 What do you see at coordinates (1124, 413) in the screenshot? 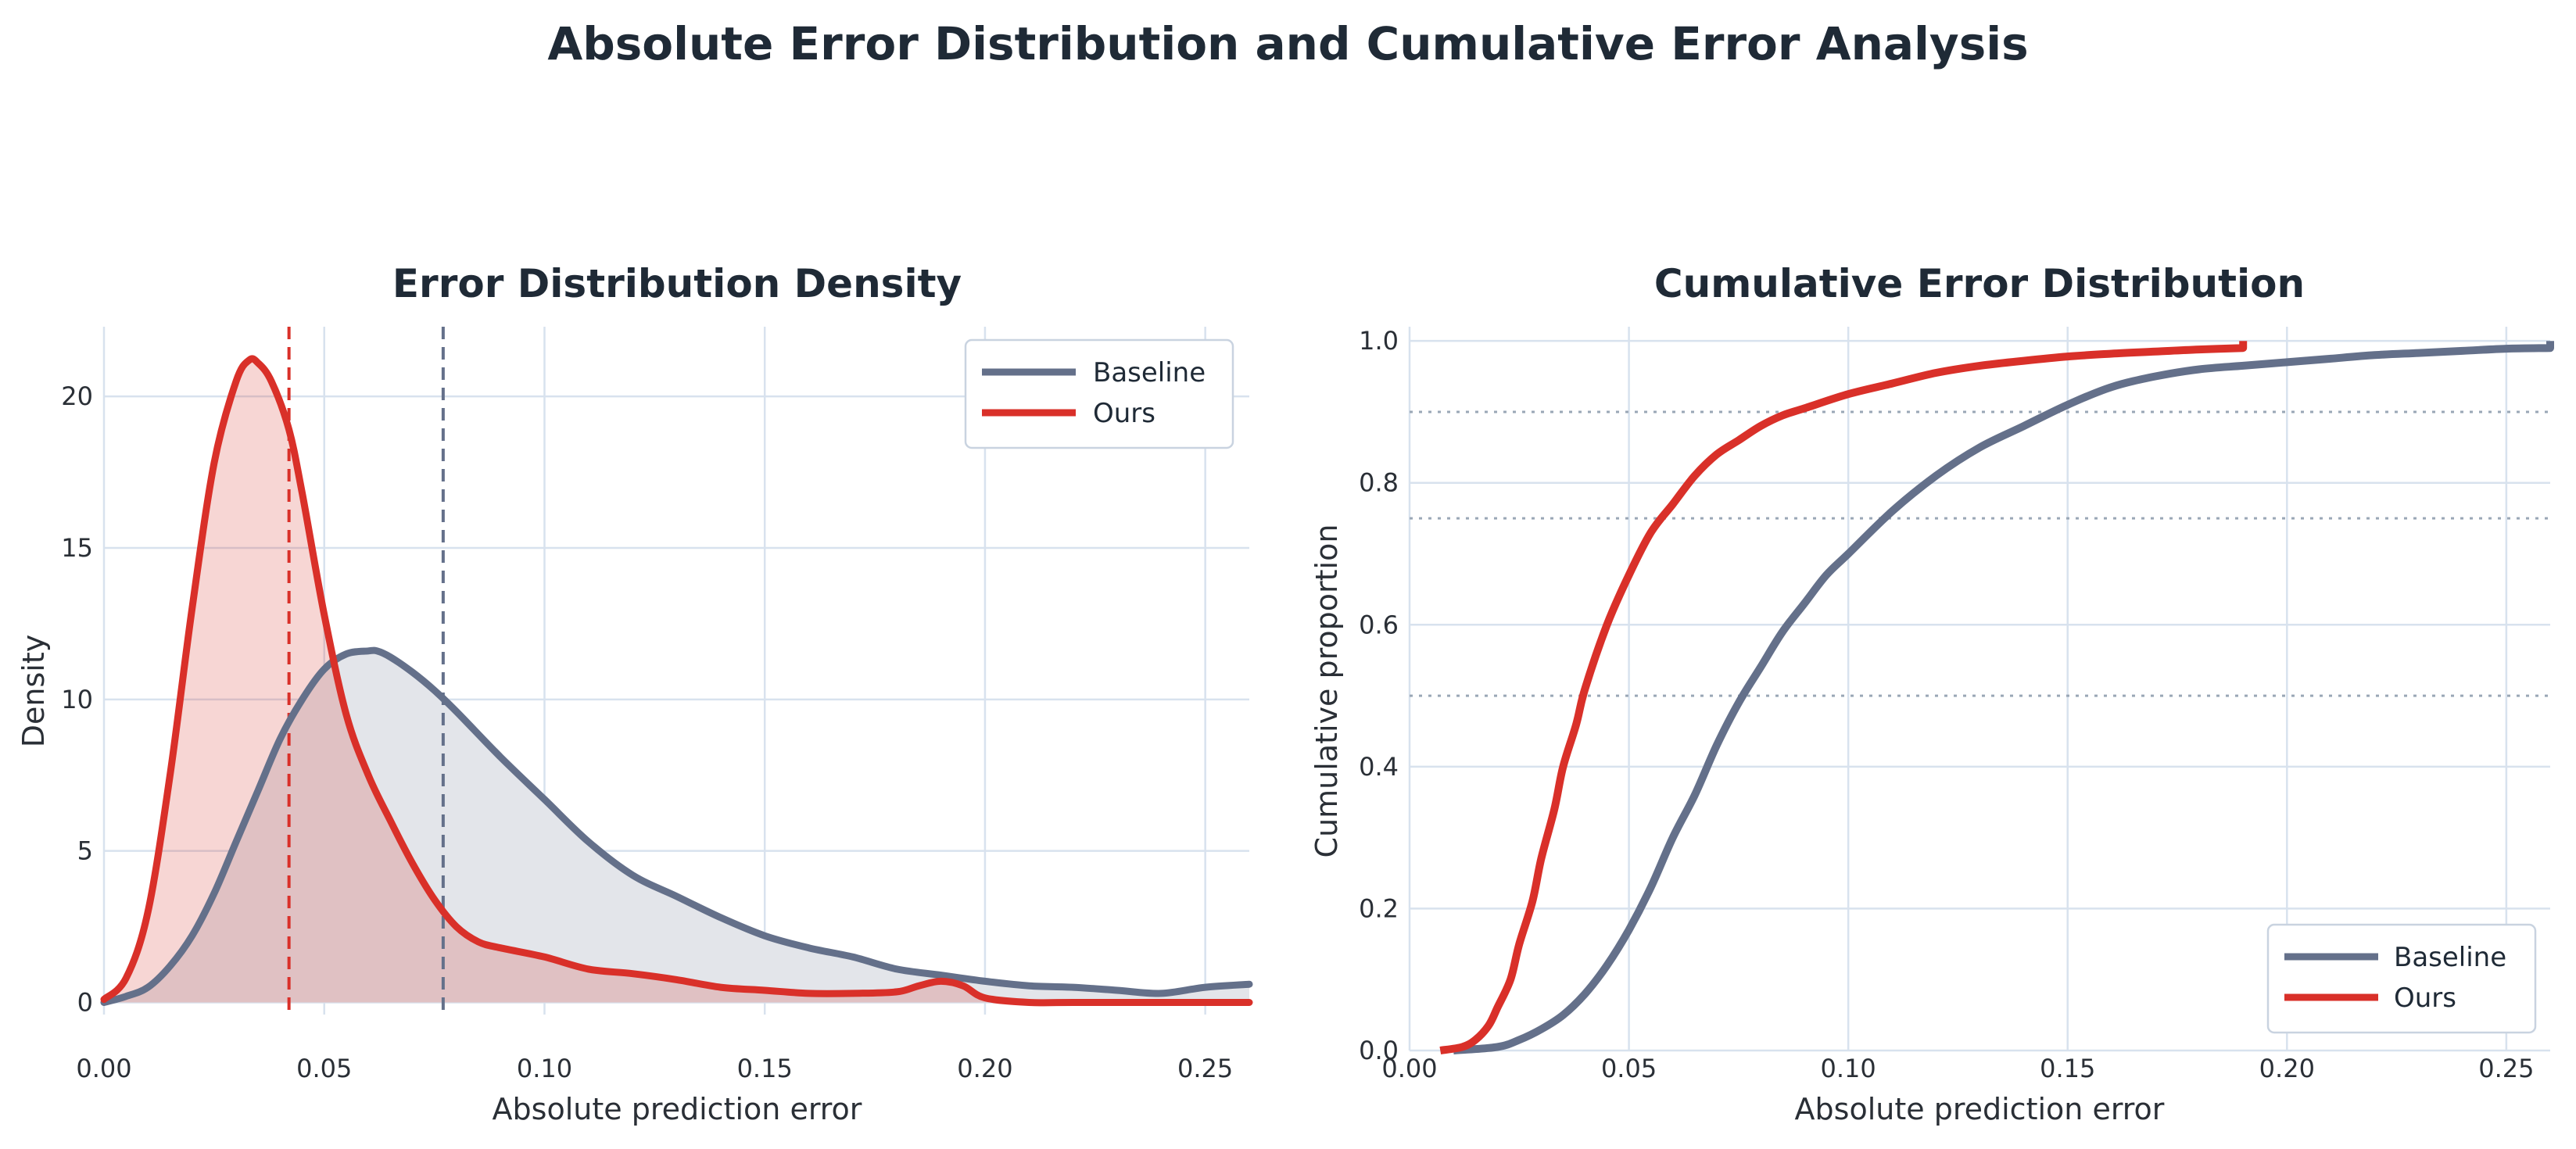
I see `density-legend-ours-label: Ours` at bounding box center [1124, 413].